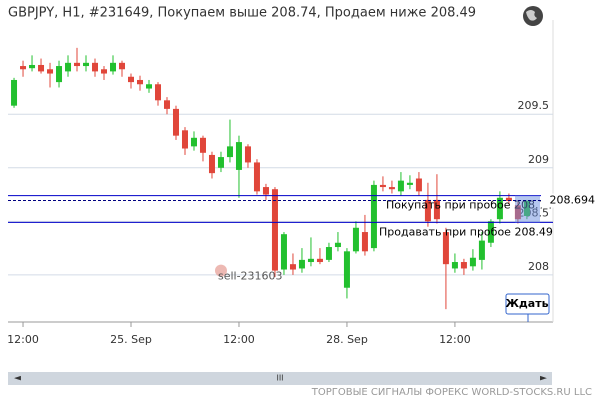 This screenshot has height=400, width=600. Describe the element at coordinates (131, 339) in the screenshot. I see `x-tick-label: 25. Sep` at that location.